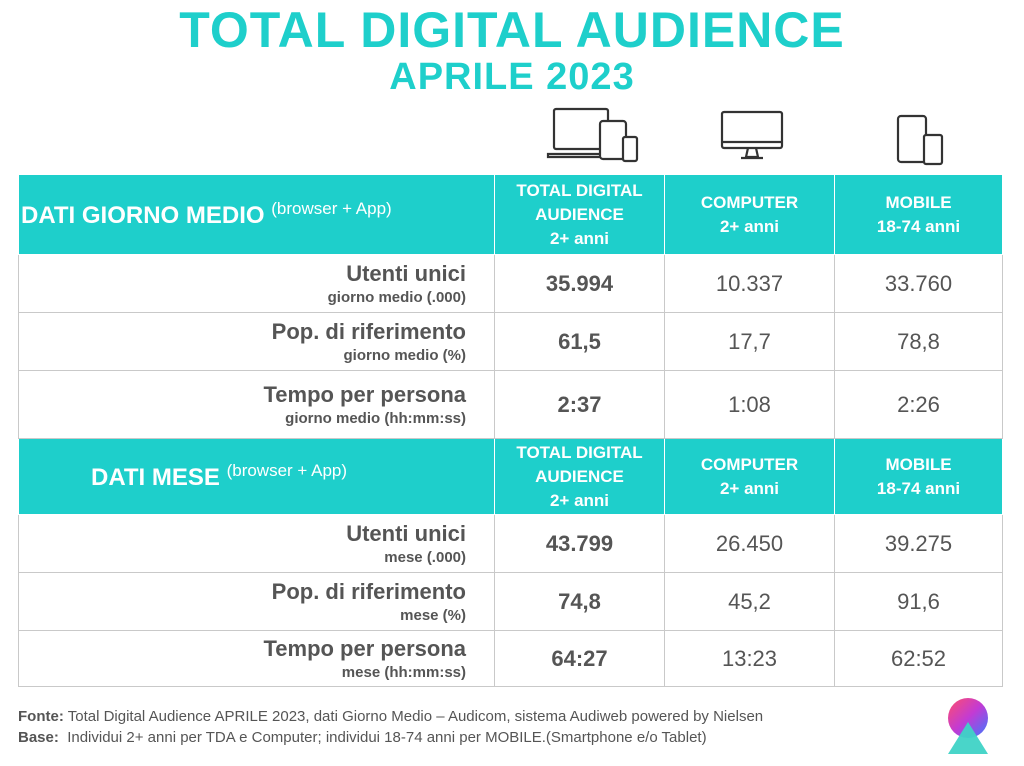 The width and height of the screenshot is (1024, 766). I want to click on tda-value: 74,8, so click(579, 601).